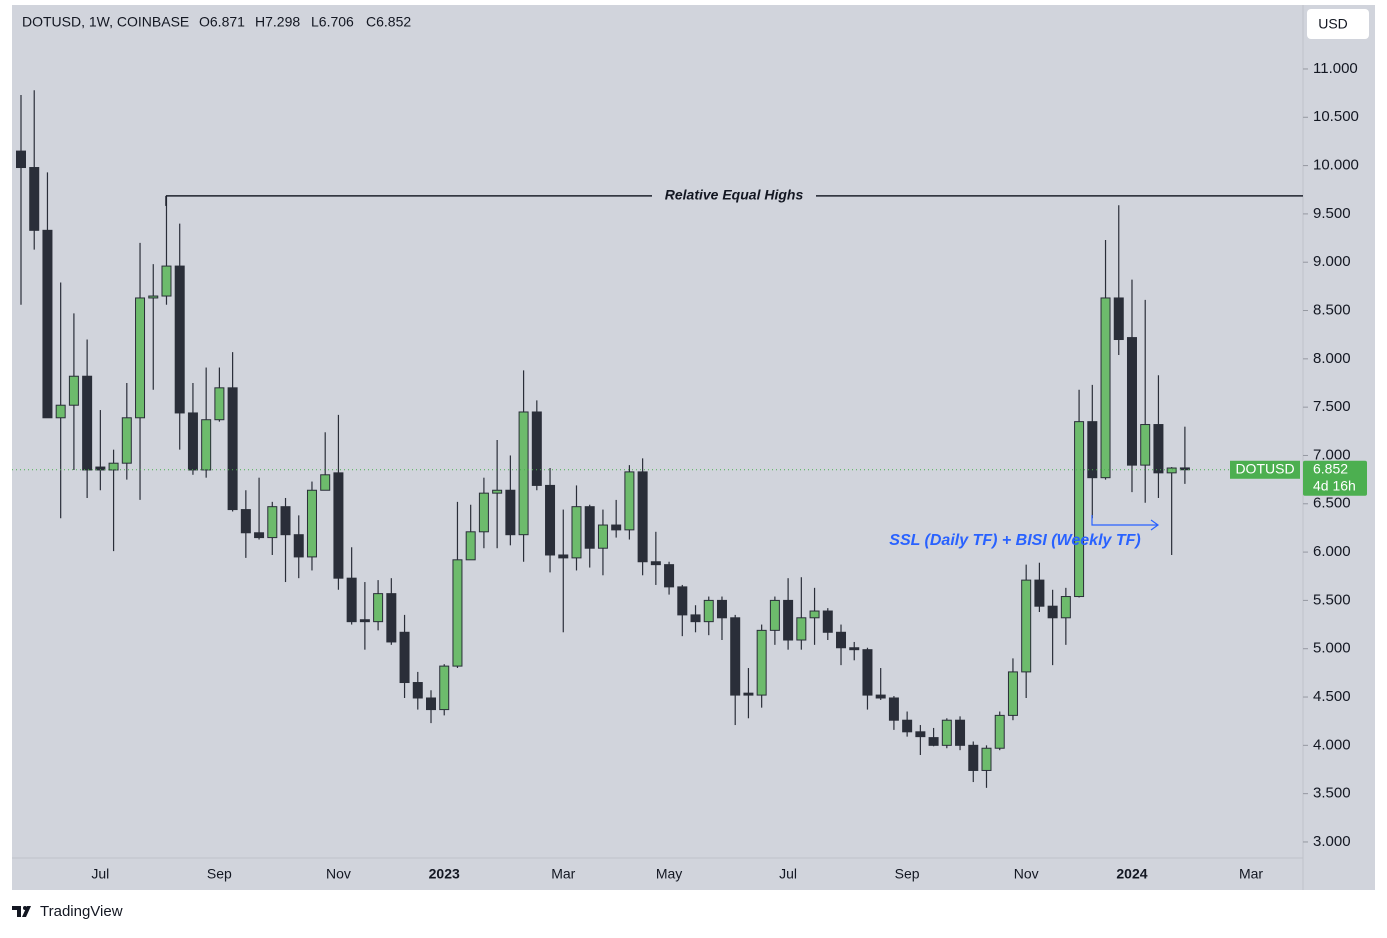 This screenshot has height=938, width=1387. What do you see at coordinates (1332, 648) in the screenshot?
I see `y-tick-label: 5.000` at bounding box center [1332, 648].